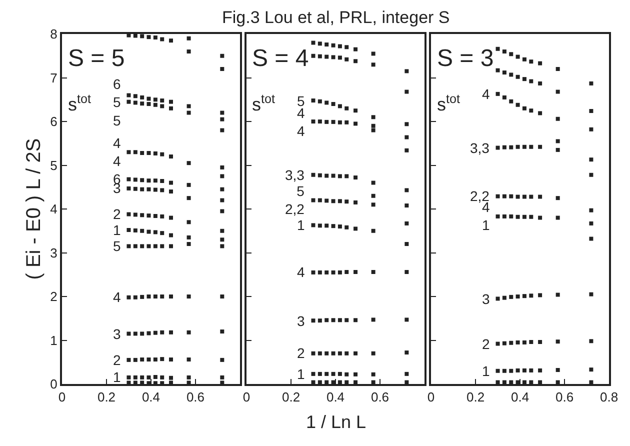 The height and width of the screenshot is (446, 630). I want to click on x-tick-label: 0.4, so click(335, 397).